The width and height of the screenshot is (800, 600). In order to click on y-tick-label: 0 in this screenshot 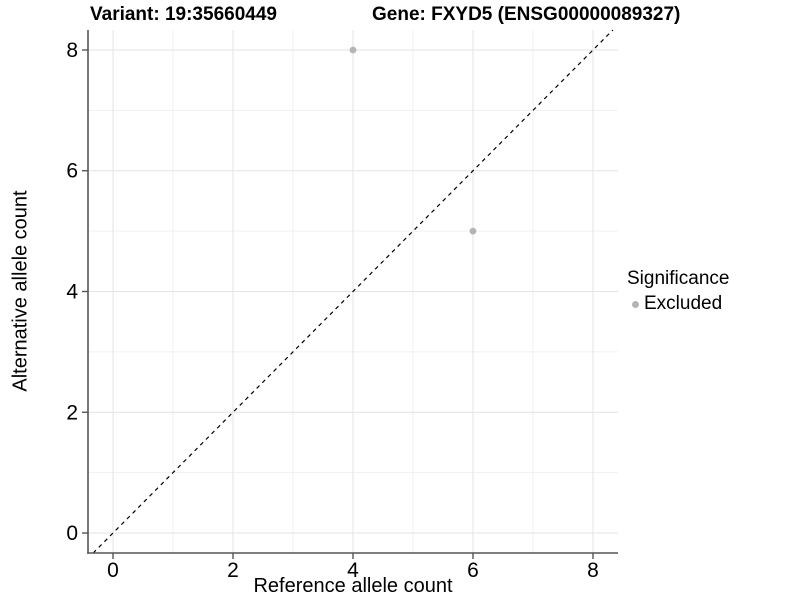, I will do `click(72, 533)`.